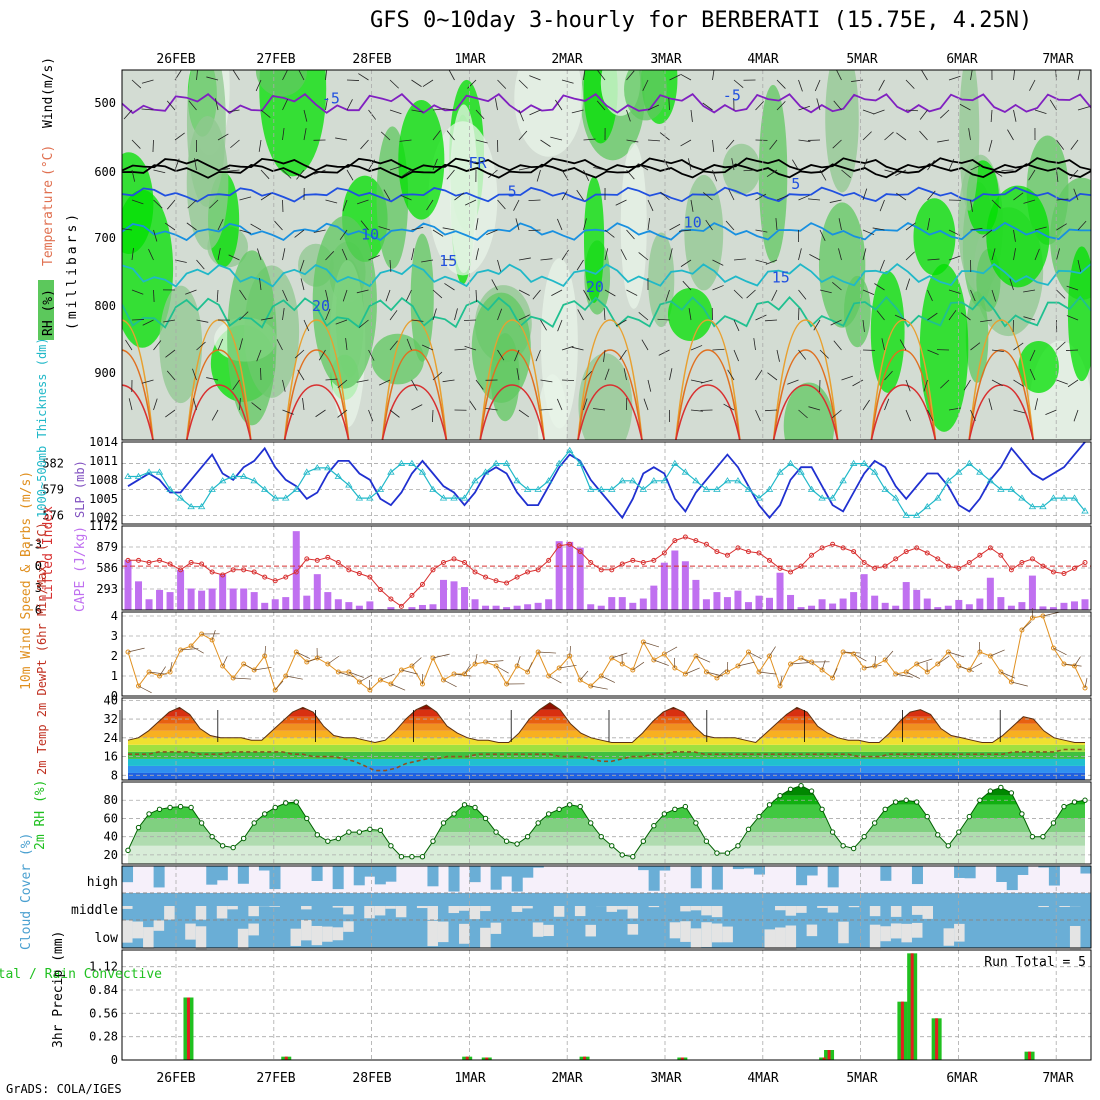 The width and height of the screenshot is (1100, 1100). I want to click on thickness-tick: 576, so click(53, 515).